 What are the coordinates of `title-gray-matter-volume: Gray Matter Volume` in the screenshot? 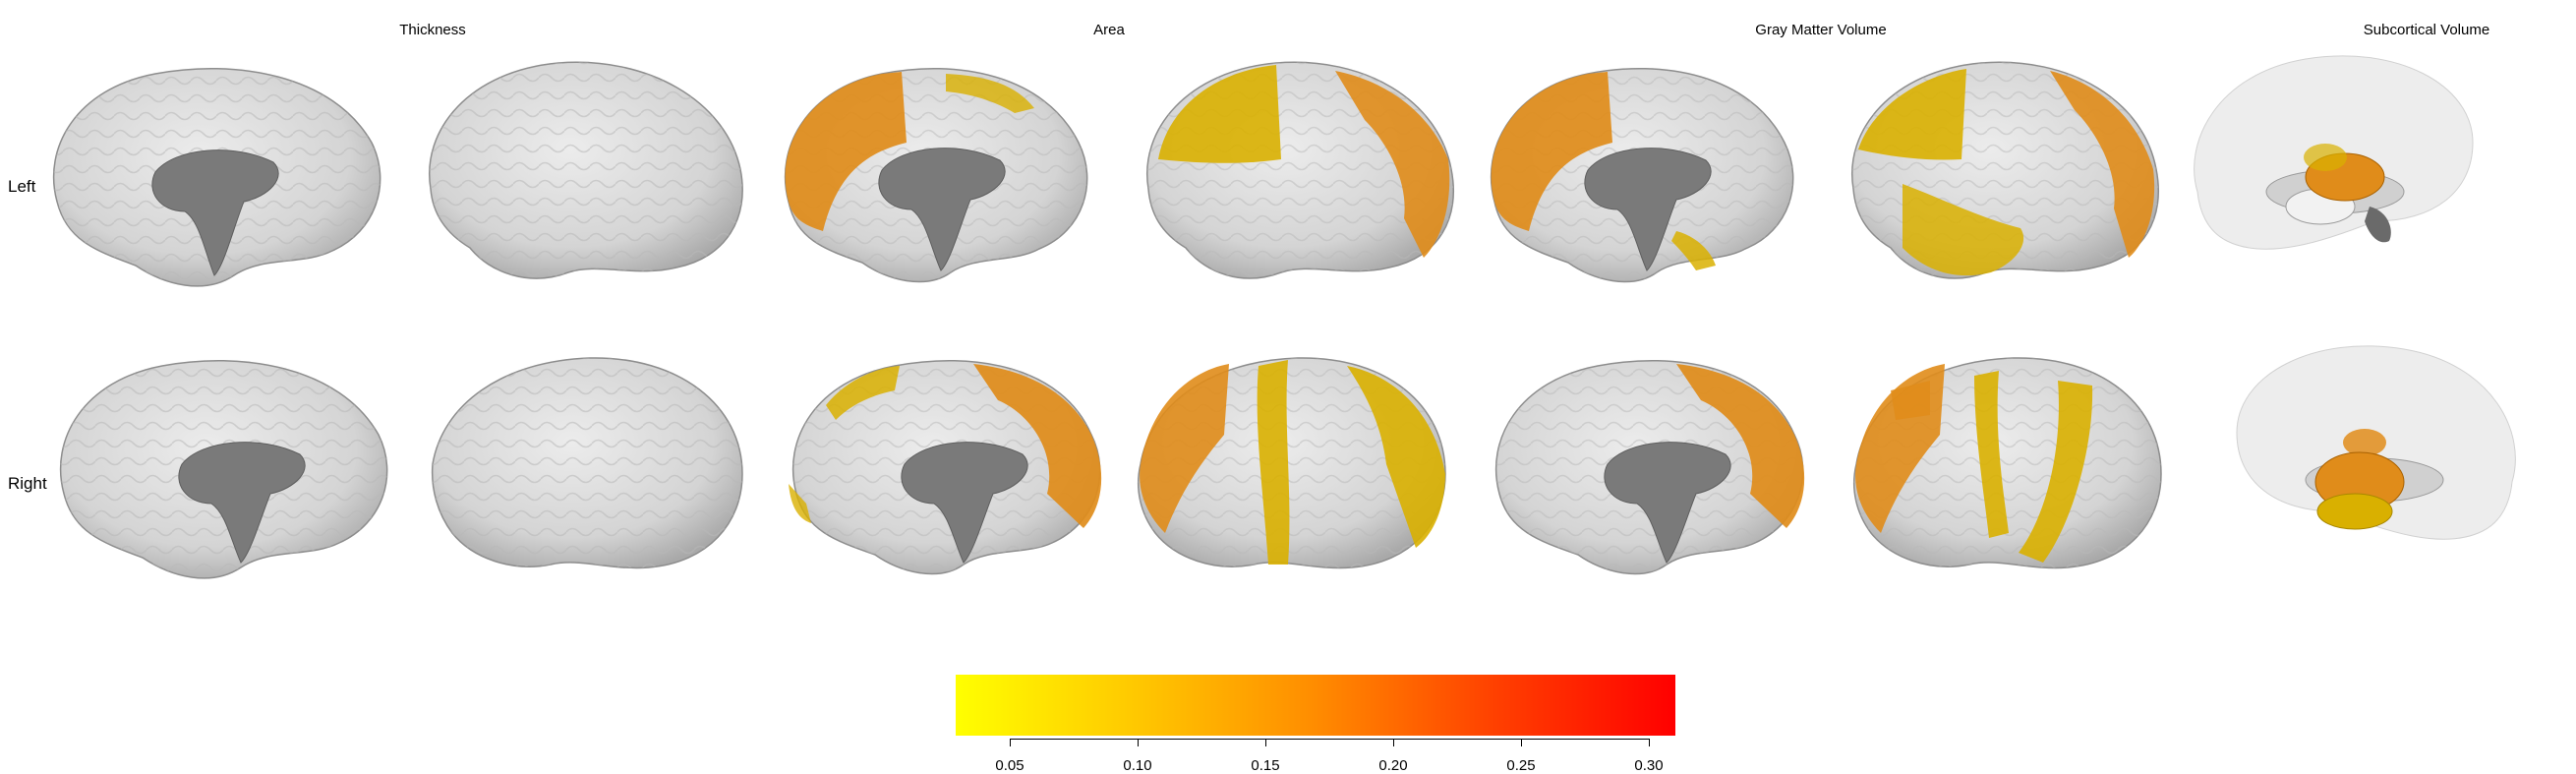 It's located at (1821, 30).